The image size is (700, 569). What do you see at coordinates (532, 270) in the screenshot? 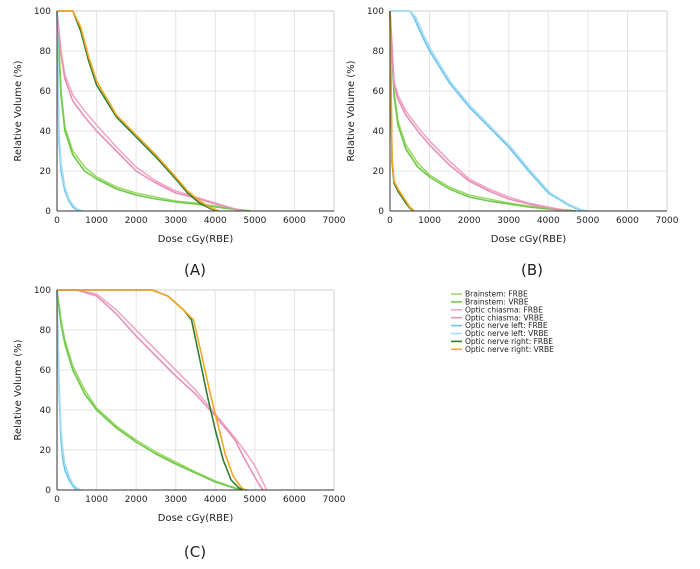
I see `panel-label: (B)` at bounding box center [532, 270].